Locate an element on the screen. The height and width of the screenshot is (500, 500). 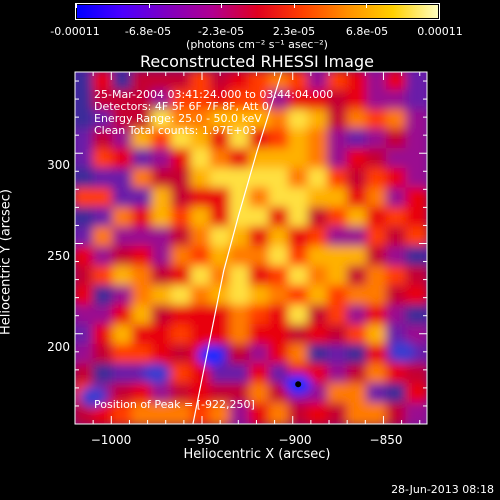
annotation-detectors: Detectors: 4F 5F 6F 7F 8F, Att 0 is located at coordinates (181, 106).